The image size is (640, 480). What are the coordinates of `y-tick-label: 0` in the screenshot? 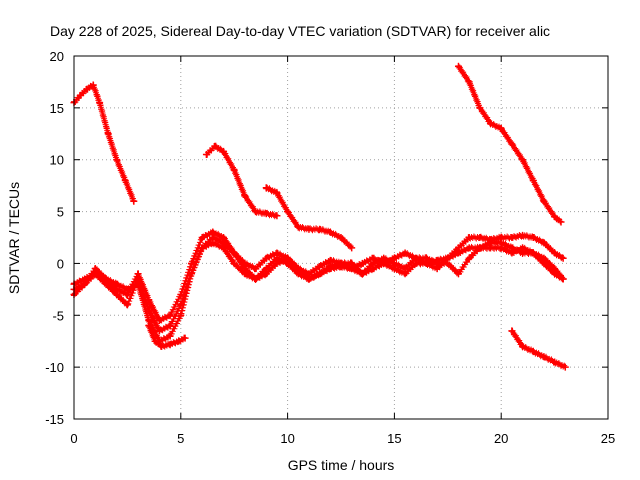 It's located at (60, 263).